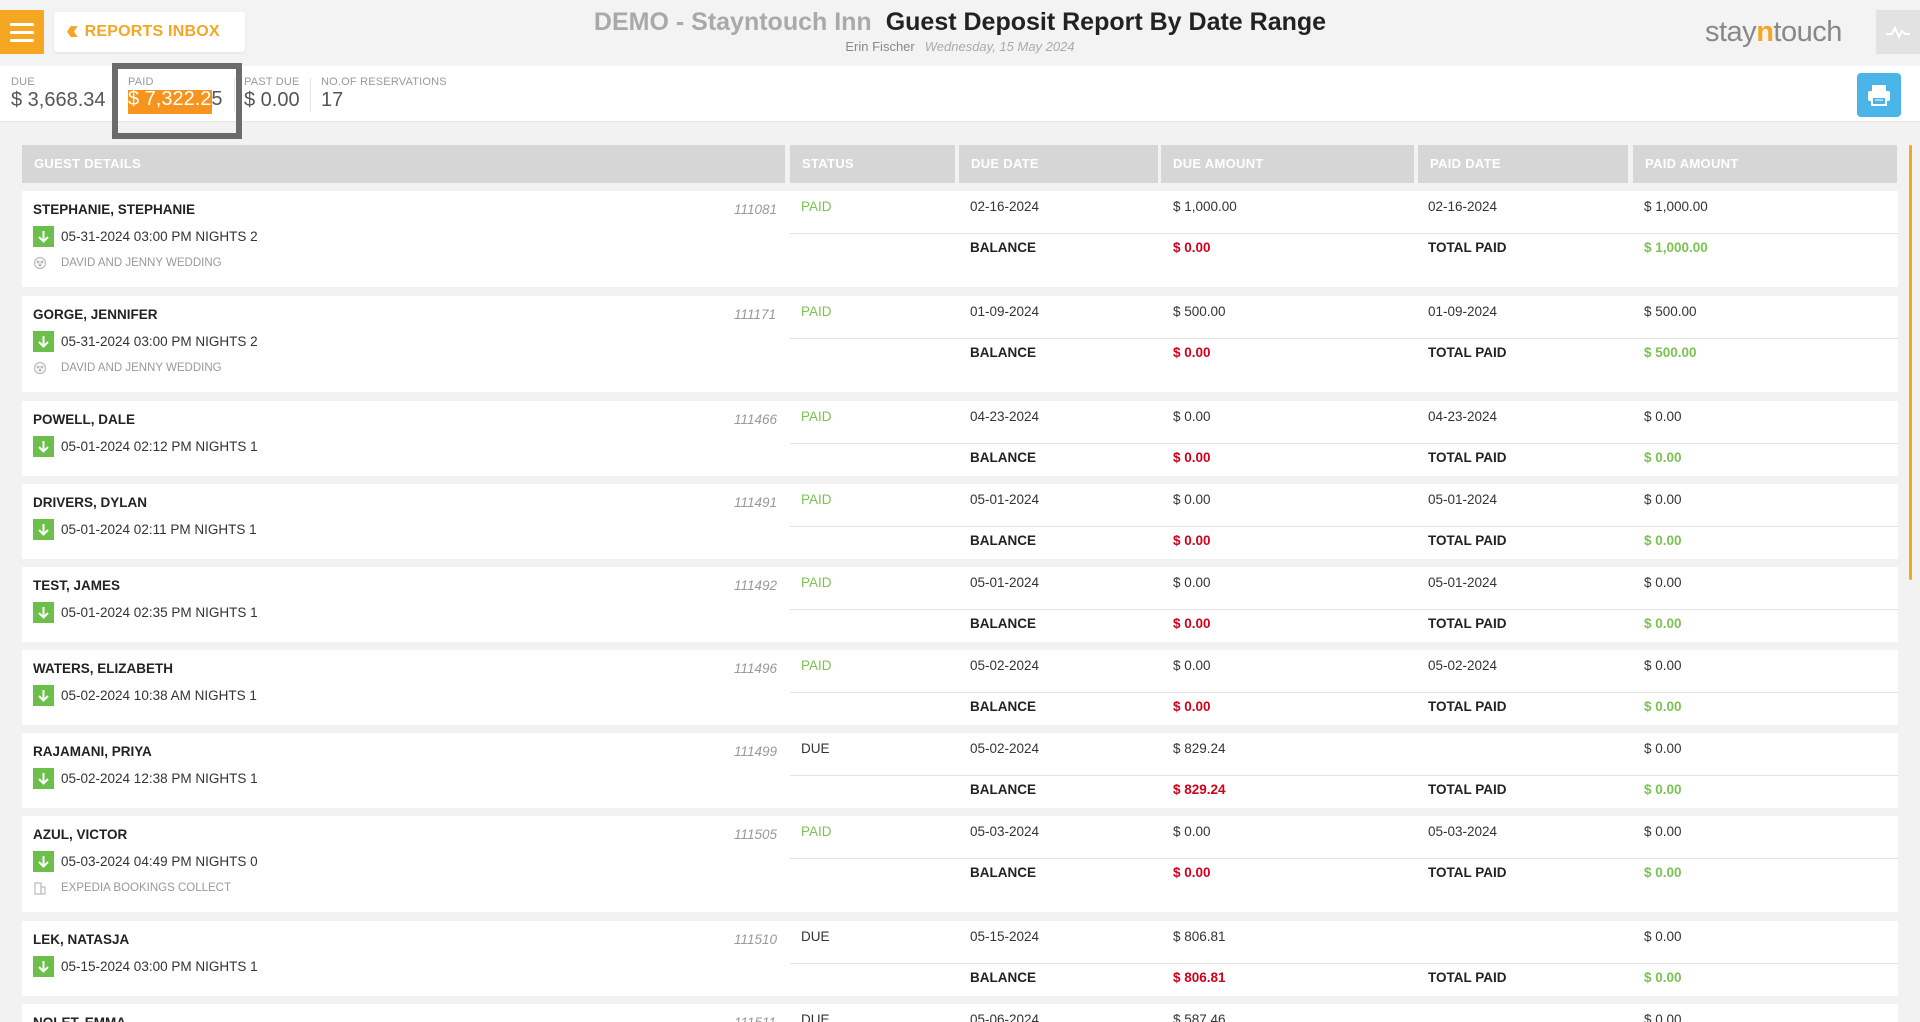  Describe the element at coordinates (1199, 1017) in the screenshot. I see `due-amount: $ 587.46` at that location.